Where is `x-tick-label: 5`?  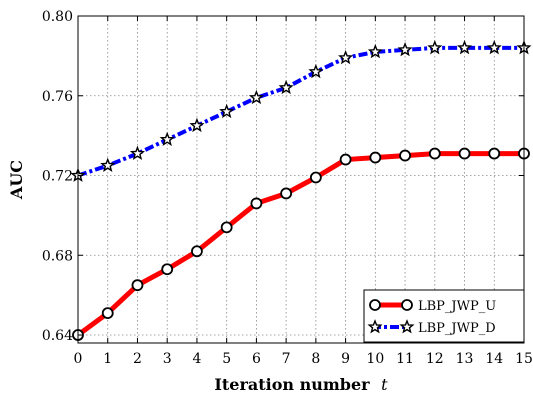 x-tick-label: 5 is located at coordinates (226, 359).